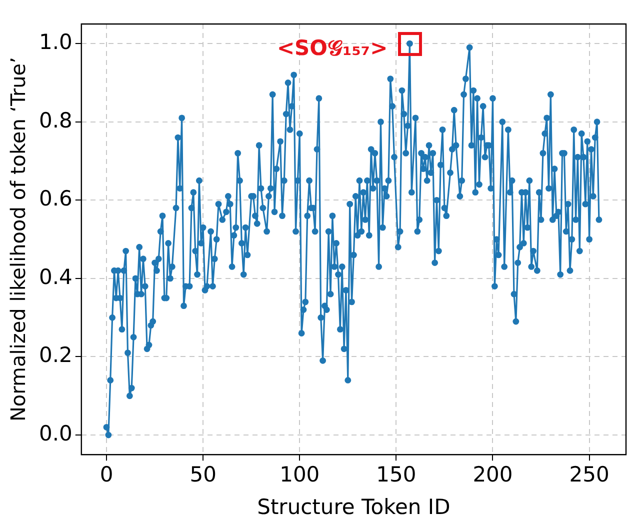 The image size is (642, 529). What do you see at coordinates (55, 42) in the screenshot?
I see `y-tick-label: 1.0` at bounding box center [55, 42].